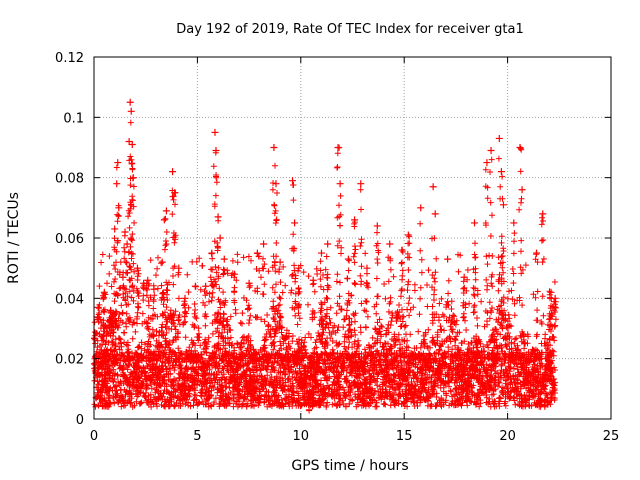 This screenshot has width=640, height=480. What do you see at coordinates (69, 179) in the screenshot?
I see `y-tick-label: 0.08` at bounding box center [69, 179].